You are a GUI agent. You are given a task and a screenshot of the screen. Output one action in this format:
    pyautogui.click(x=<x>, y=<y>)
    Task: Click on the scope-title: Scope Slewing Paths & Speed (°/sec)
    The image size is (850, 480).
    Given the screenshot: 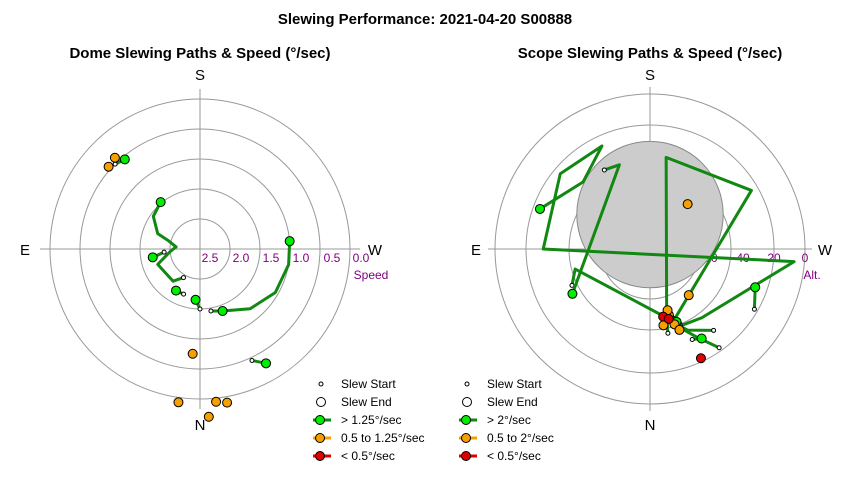 What is the action you would take?
    pyautogui.click(x=650, y=53)
    